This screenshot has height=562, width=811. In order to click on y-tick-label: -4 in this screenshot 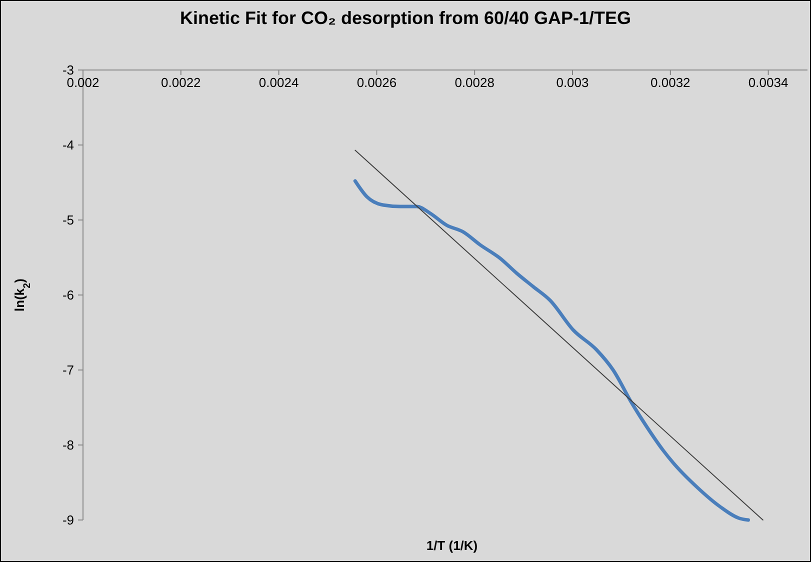, I will do `click(68, 145)`.